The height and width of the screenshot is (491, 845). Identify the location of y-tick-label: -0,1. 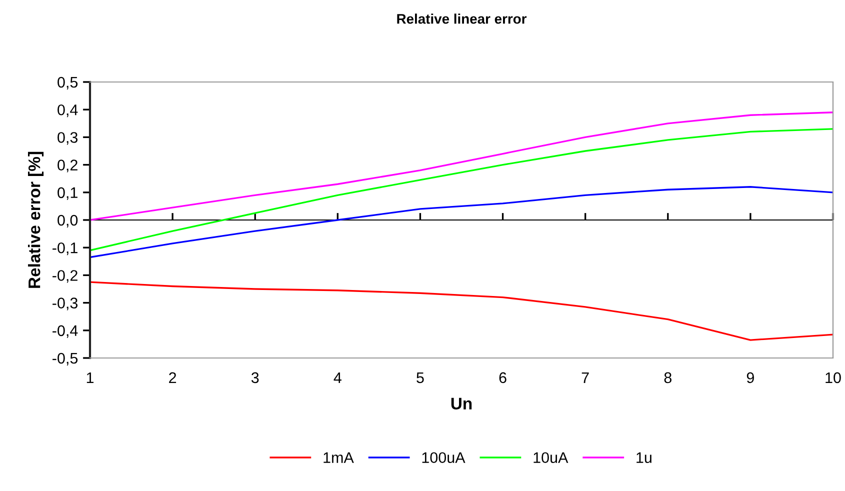
(65, 249).